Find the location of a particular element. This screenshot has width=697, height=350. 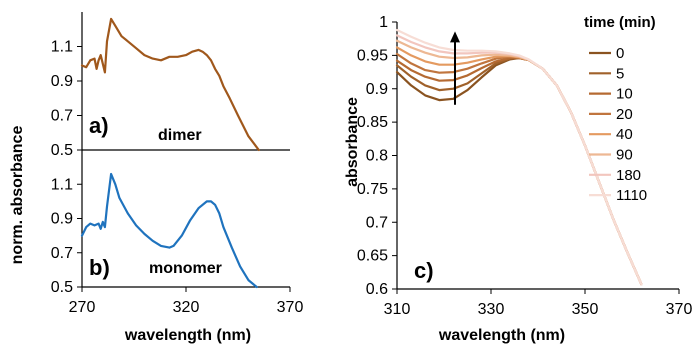

a-y-tick-label: 0.7 is located at coordinates (62, 116).